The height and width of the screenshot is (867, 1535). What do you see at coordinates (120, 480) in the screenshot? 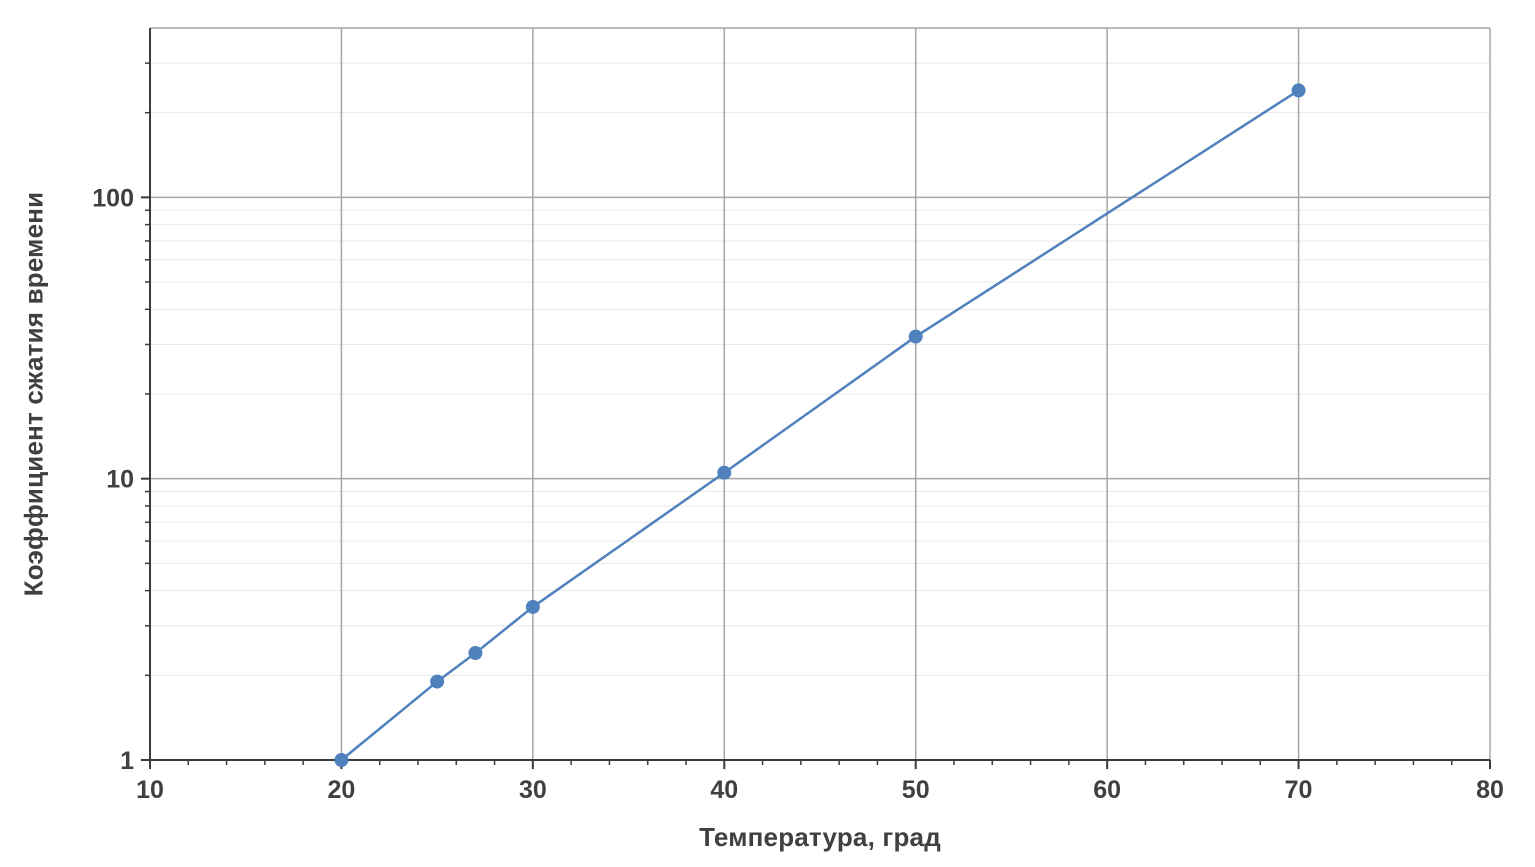
I see `y-tick-label: 10` at bounding box center [120, 480].